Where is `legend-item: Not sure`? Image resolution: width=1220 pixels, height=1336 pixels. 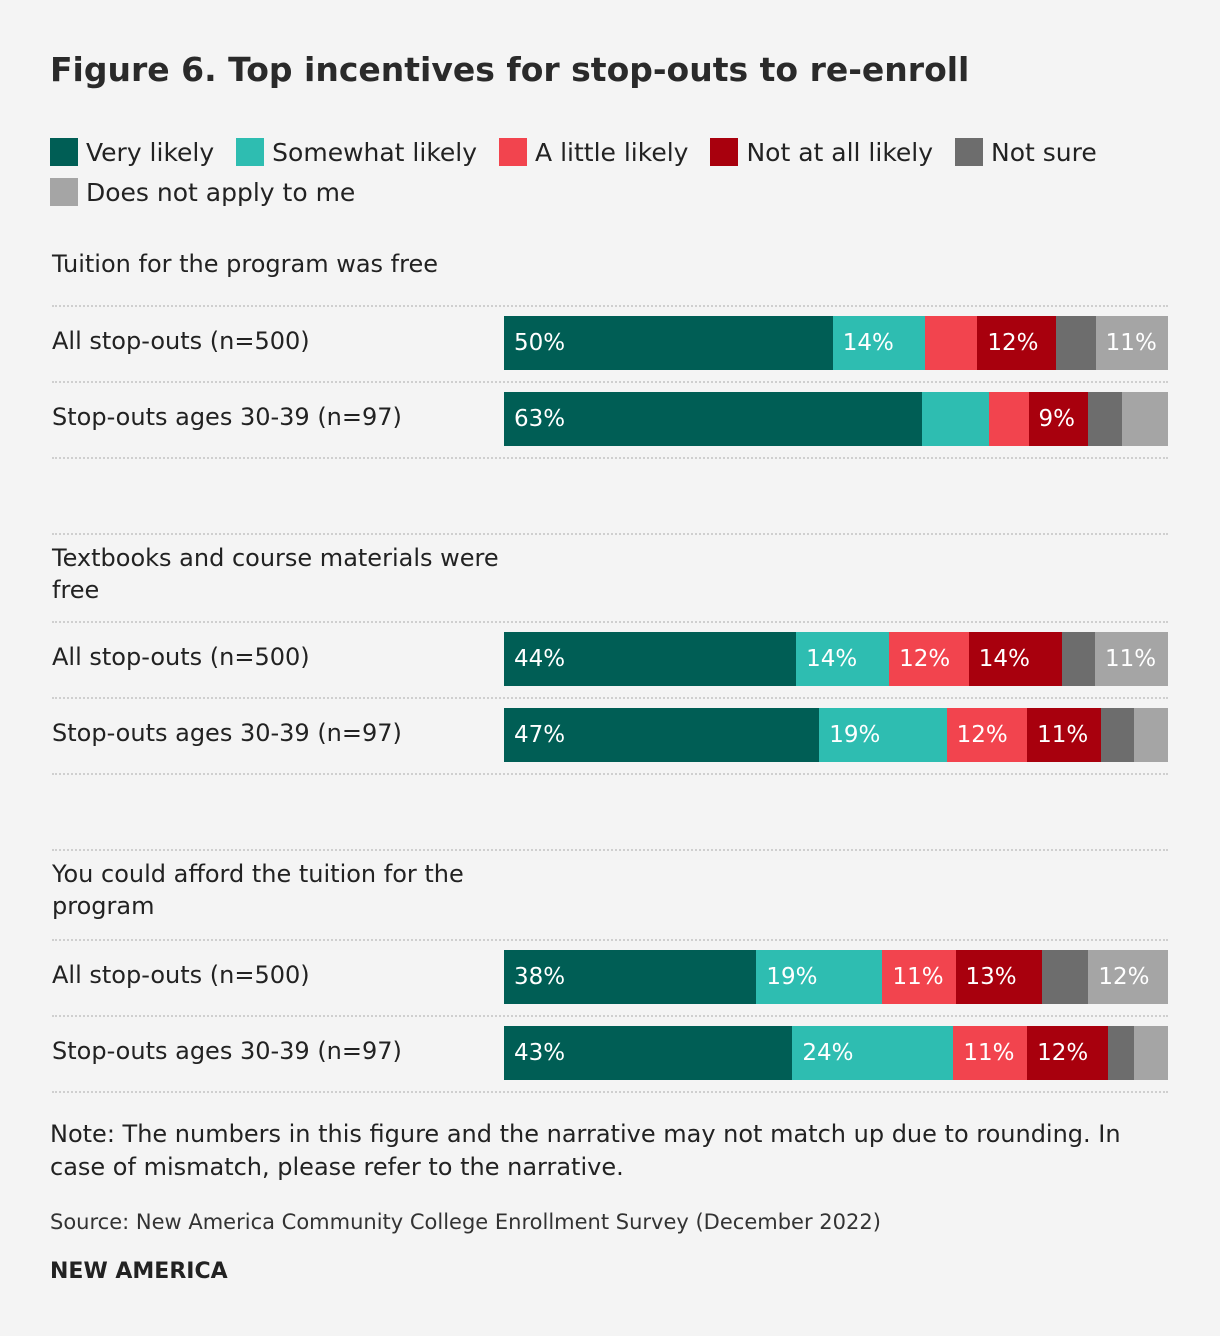
legend-item: Not sure is located at coordinates (1026, 152).